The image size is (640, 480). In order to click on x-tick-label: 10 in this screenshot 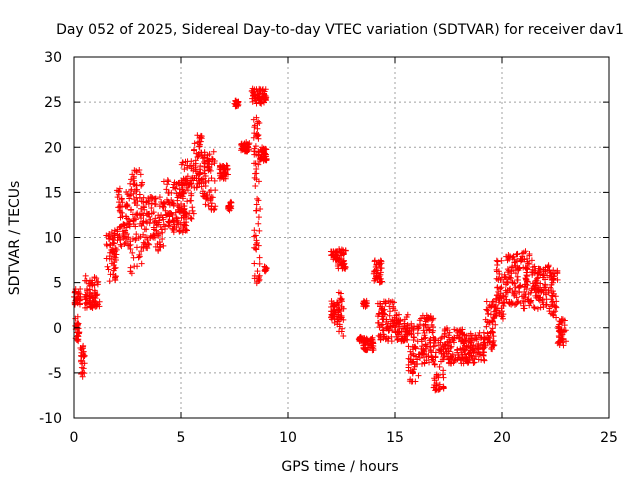, I will do `click(288, 438)`.